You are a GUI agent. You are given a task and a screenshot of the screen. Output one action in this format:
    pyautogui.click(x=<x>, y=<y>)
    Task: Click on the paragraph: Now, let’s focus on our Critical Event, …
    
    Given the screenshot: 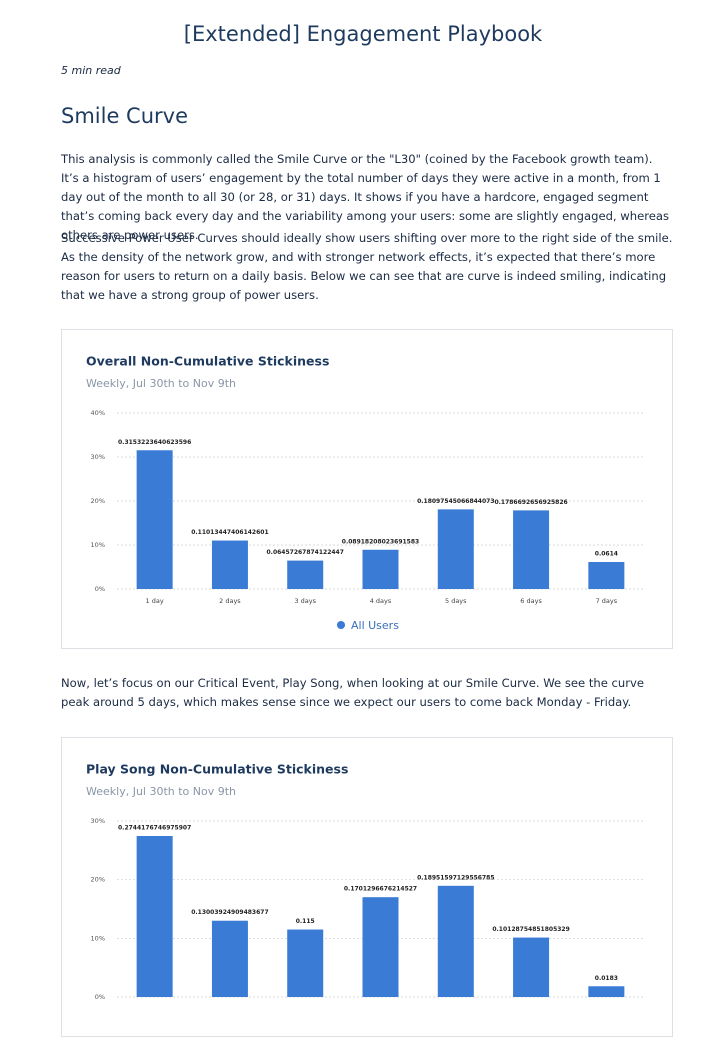 What is the action you would take?
    pyautogui.click(x=353, y=692)
    